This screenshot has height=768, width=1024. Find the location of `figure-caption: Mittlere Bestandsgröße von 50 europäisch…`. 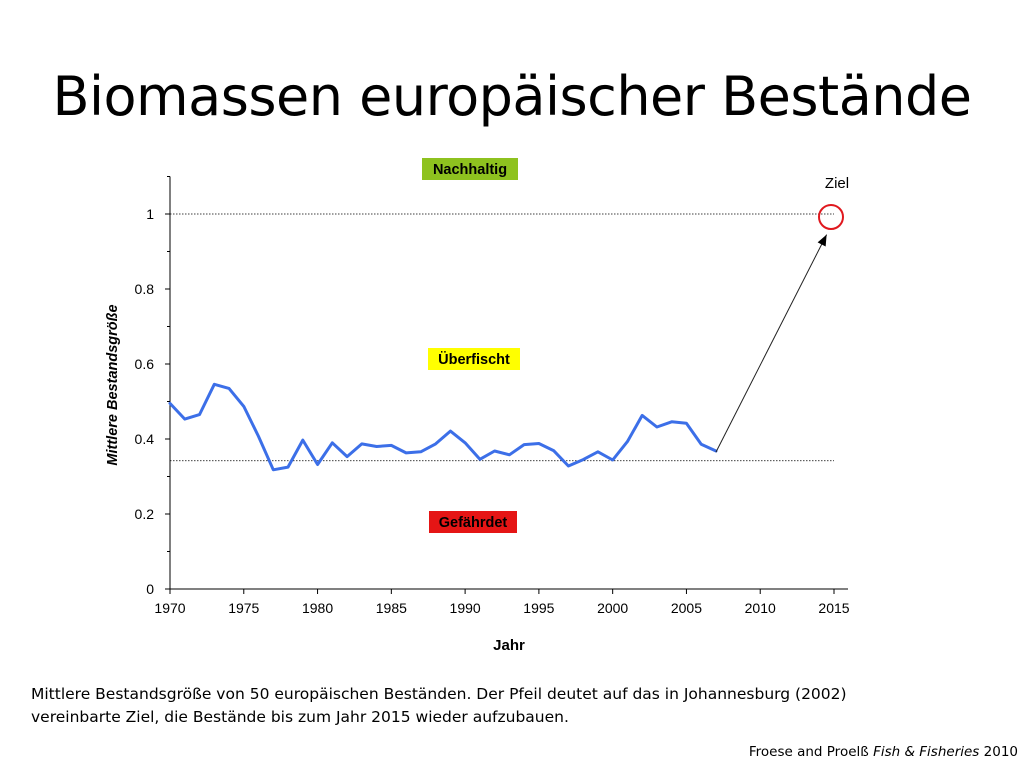

figure-caption: Mittlere Bestandsgröße von 50 europäisch… is located at coordinates (481, 706).